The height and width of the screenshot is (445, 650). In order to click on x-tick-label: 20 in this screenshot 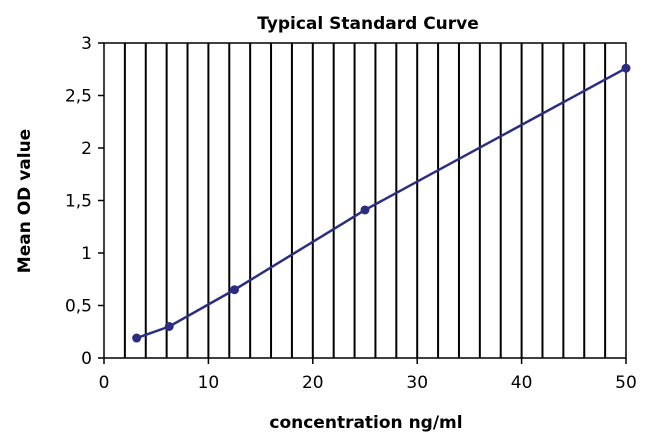, I will do `click(313, 383)`.